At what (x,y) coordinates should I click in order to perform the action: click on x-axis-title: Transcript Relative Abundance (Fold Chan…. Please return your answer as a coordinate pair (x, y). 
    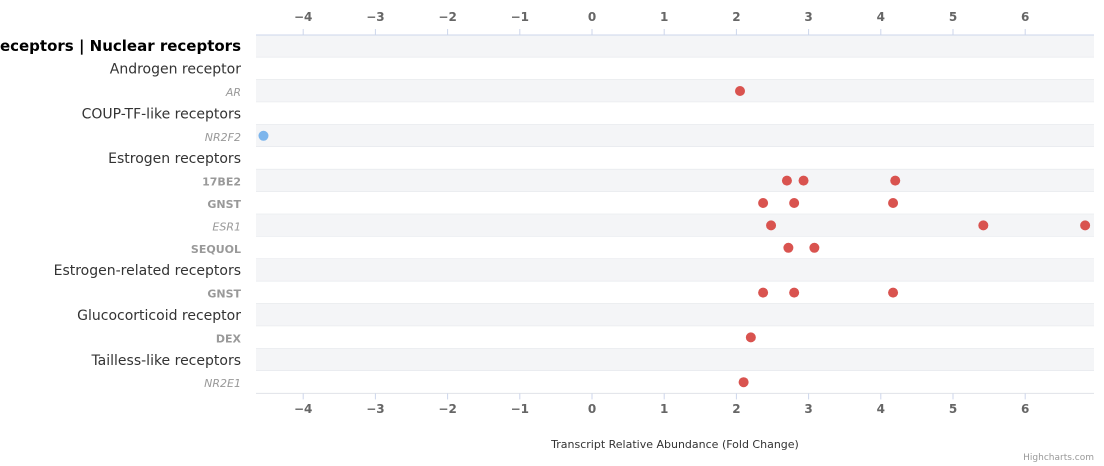
    Looking at the image, I should click on (674, 444).